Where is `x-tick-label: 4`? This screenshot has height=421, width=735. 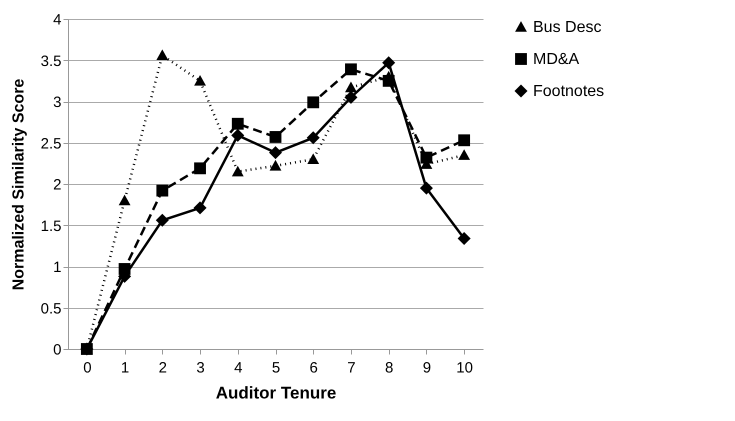
x-tick-label: 4 is located at coordinates (238, 368).